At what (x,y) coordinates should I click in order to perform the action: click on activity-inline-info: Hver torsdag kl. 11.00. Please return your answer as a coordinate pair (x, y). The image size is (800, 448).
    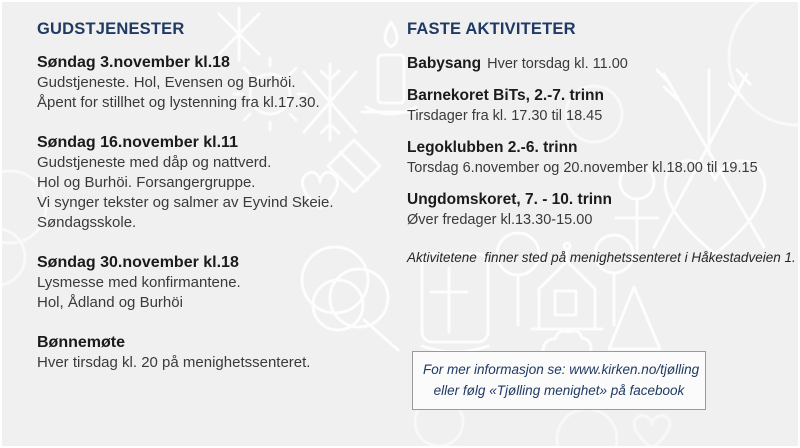
    Looking at the image, I should click on (557, 64).